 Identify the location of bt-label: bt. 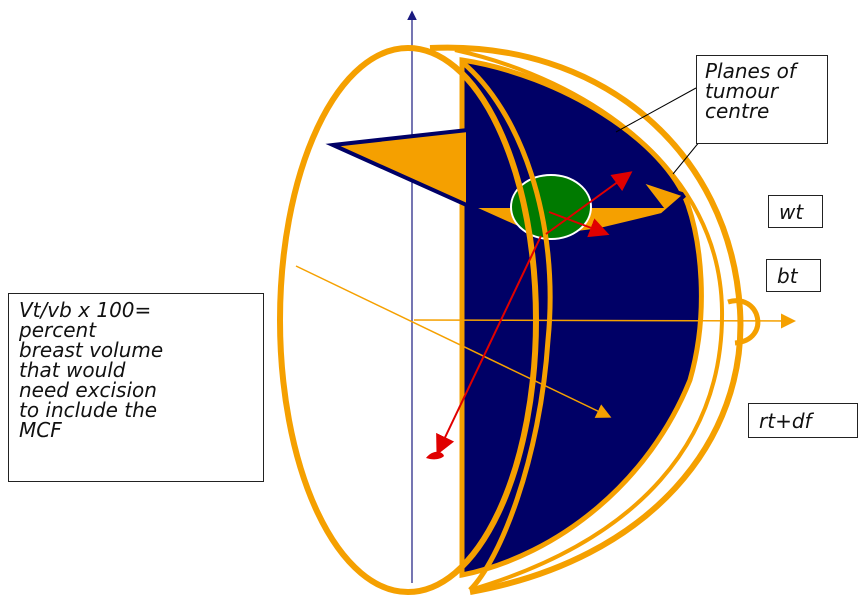
(793, 275).